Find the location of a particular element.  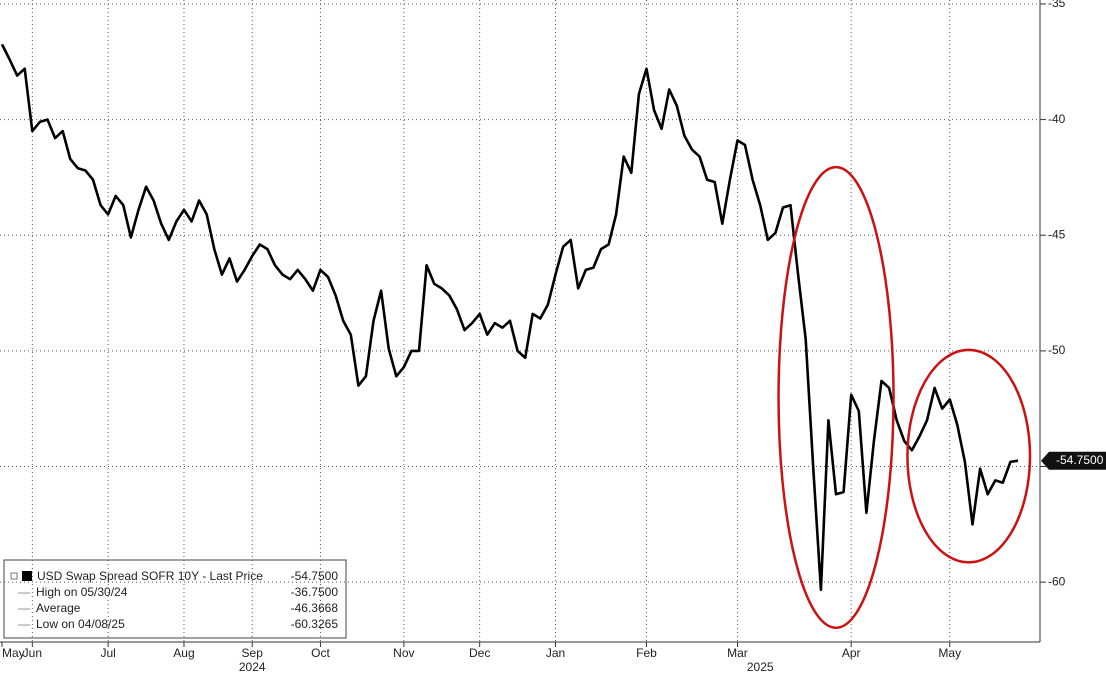

last-price-label: -54.7500 is located at coordinates (1080, 460).